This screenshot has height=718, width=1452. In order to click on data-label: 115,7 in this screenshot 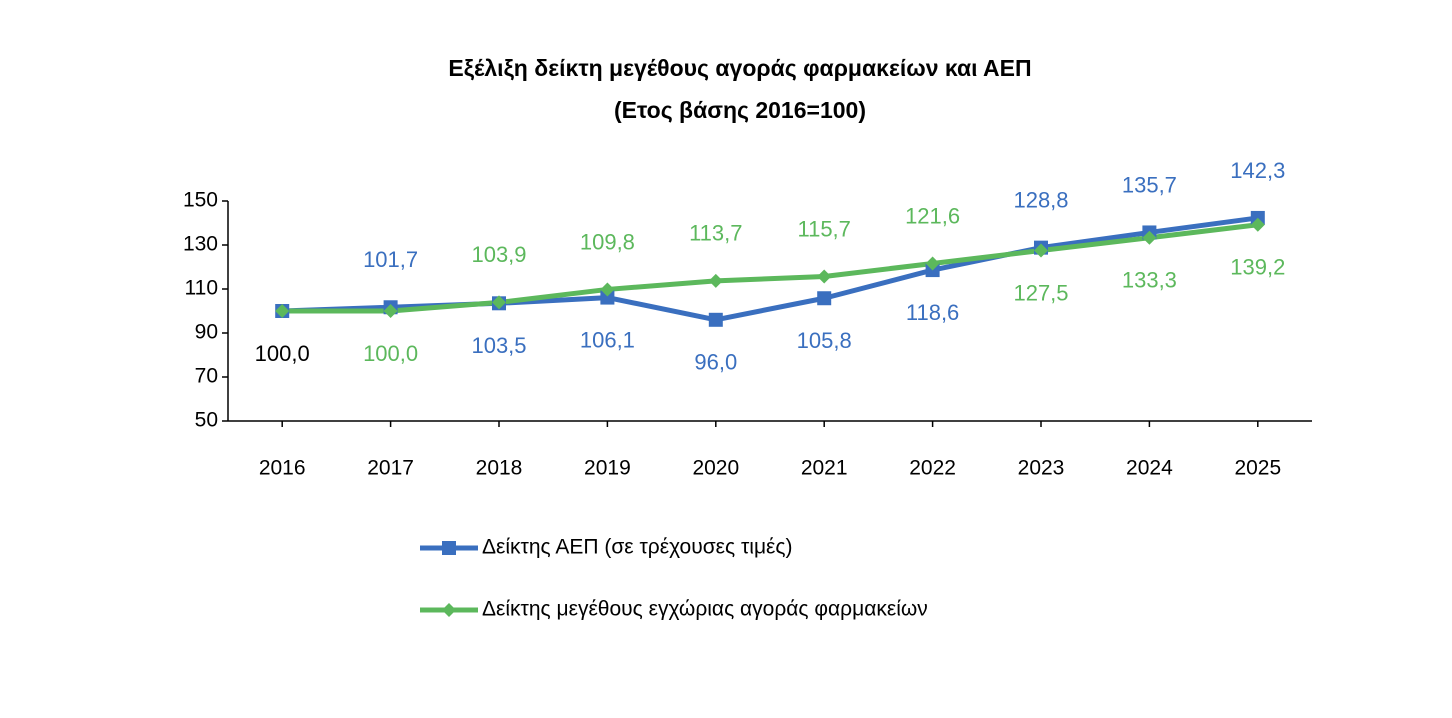, I will do `click(823, 228)`.